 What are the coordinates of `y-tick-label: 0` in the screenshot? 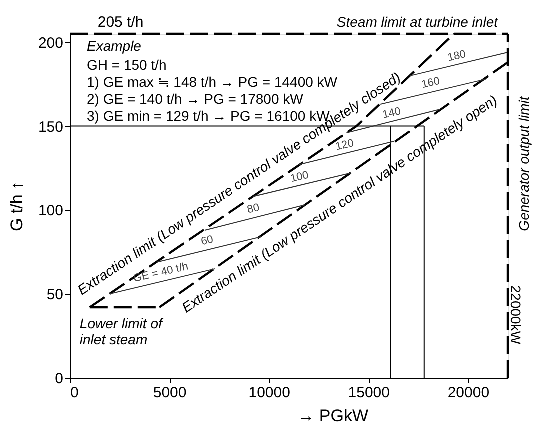 It's located at (59, 379).